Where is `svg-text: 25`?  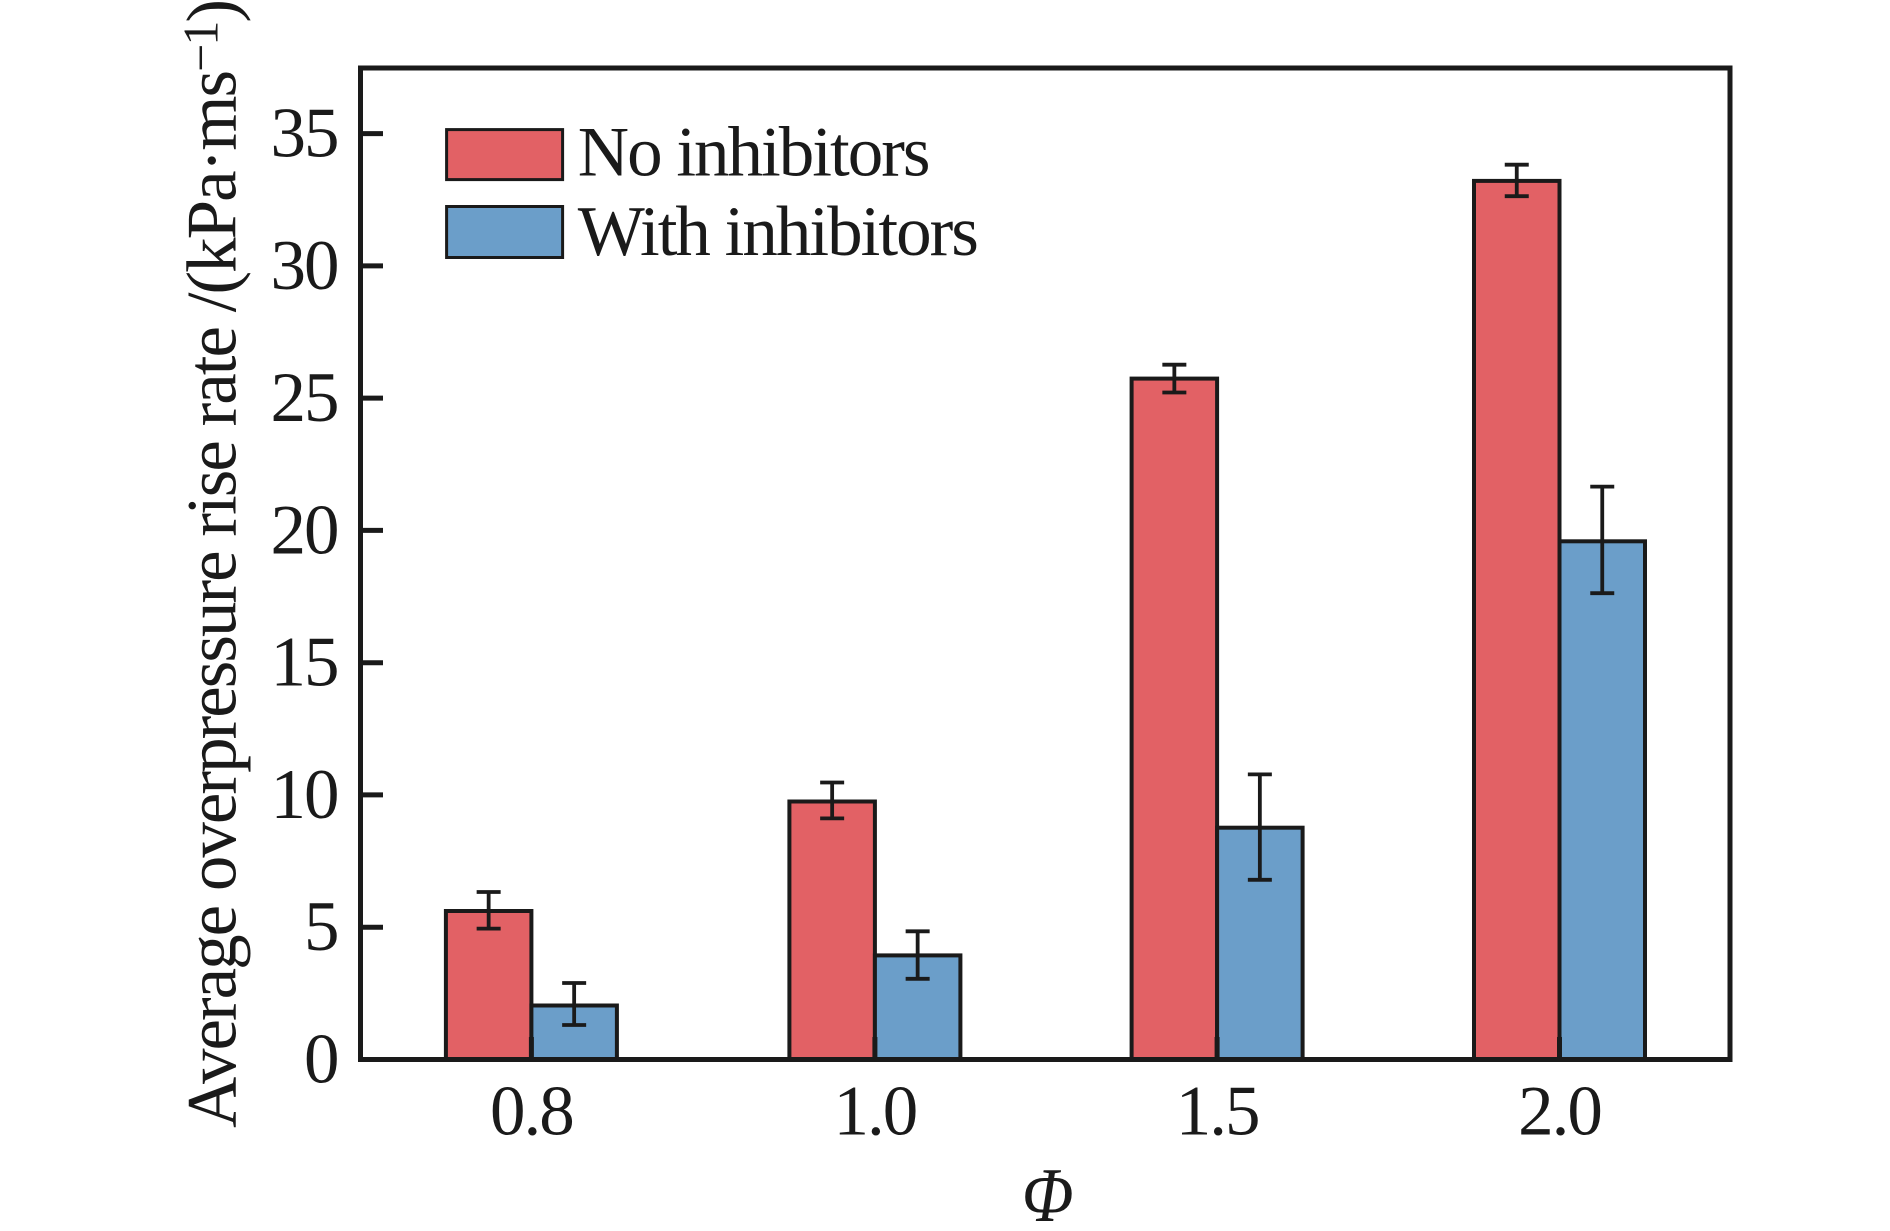
svg-text: 25 is located at coordinates (304, 398).